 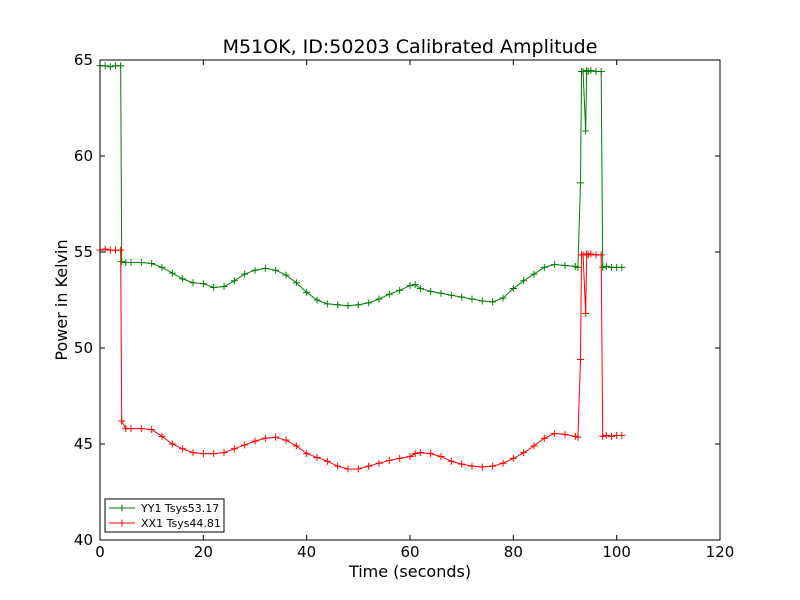 I want to click on x-tick-label: 20, so click(x=203, y=552).